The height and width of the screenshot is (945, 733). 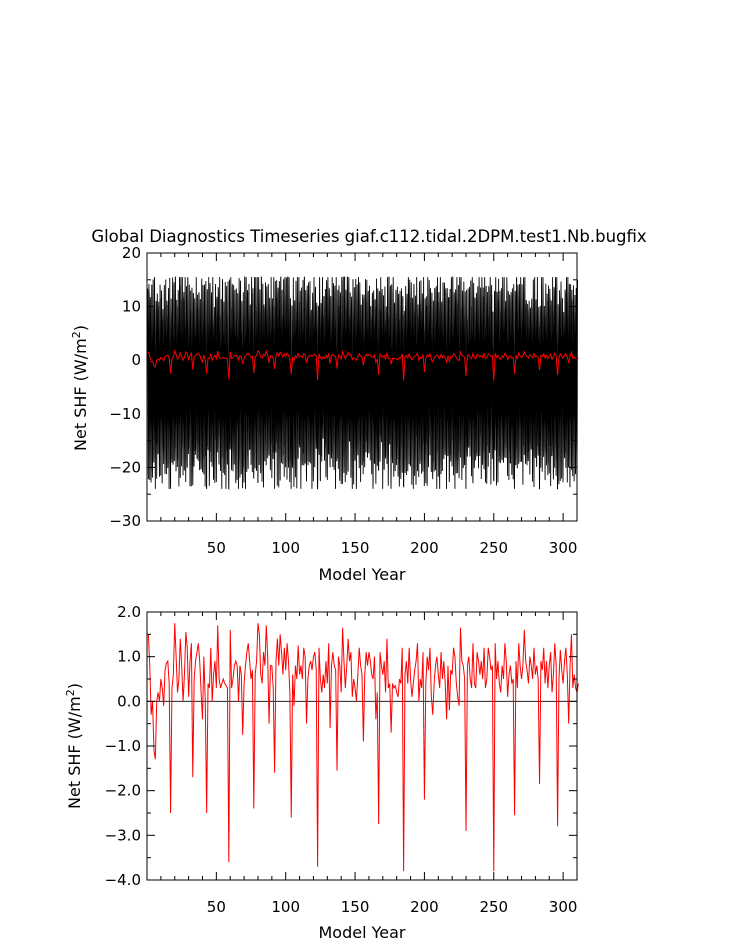 I want to click on top-x-tick-label: 100, so click(x=285, y=548).